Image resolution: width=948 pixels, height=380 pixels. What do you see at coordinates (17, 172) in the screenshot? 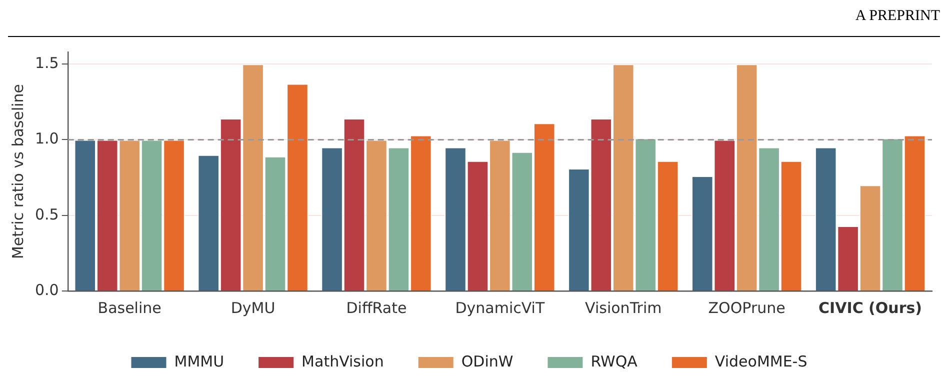
I see `y-axis-title: Metric ratio vs baseline` at bounding box center [17, 172].